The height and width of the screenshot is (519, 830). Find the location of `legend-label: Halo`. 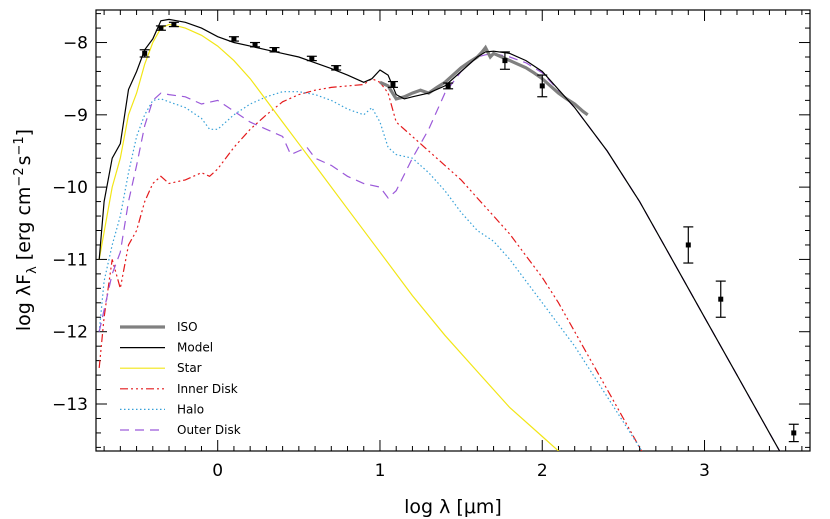

legend-label: Halo is located at coordinates (190, 409).